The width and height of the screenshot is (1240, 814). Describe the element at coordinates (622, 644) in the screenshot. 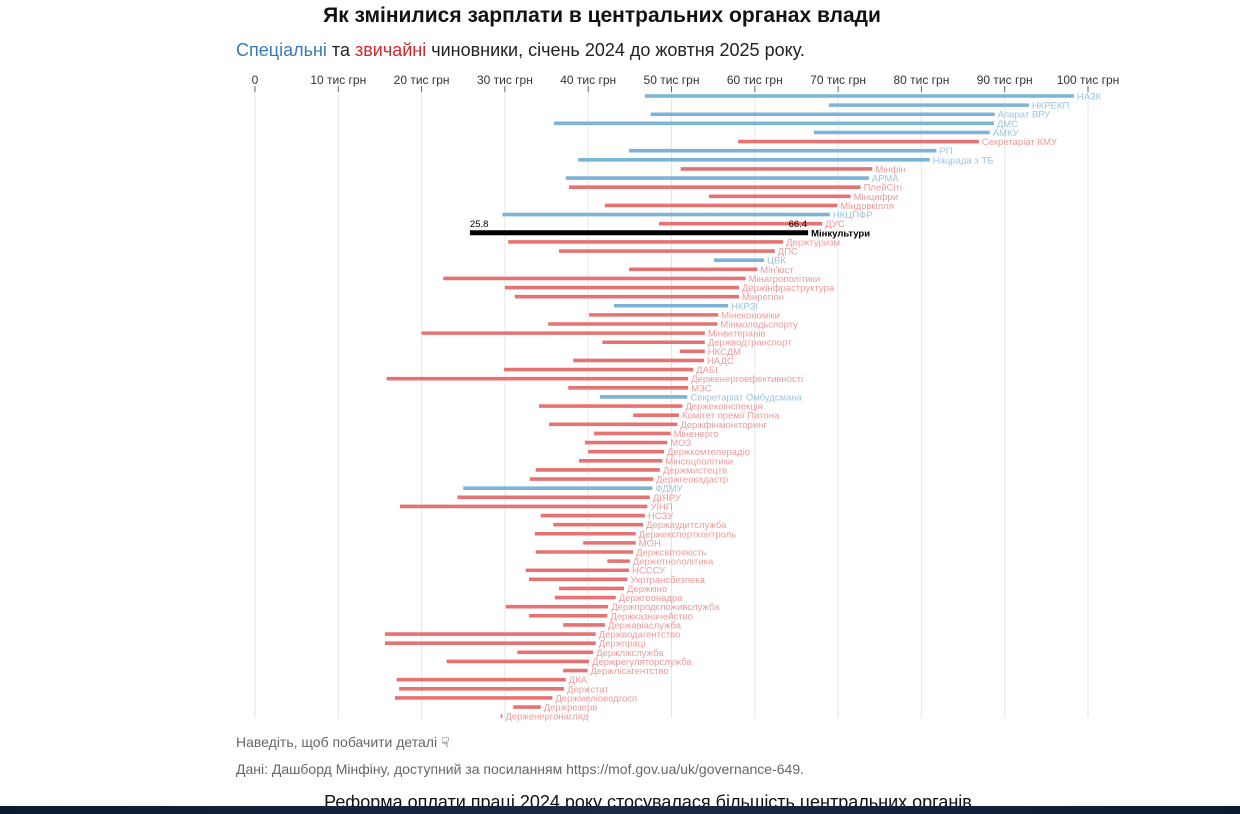

I see `bar-label: Держпраці` at that location.